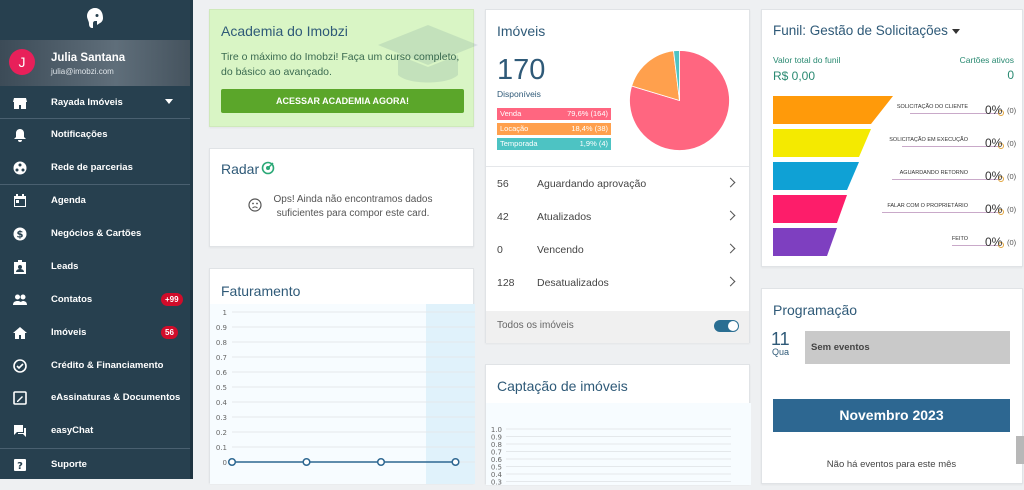 The image size is (1024, 490). What do you see at coordinates (255, 205) in the screenshot?
I see `sad-face-icon` at bounding box center [255, 205].